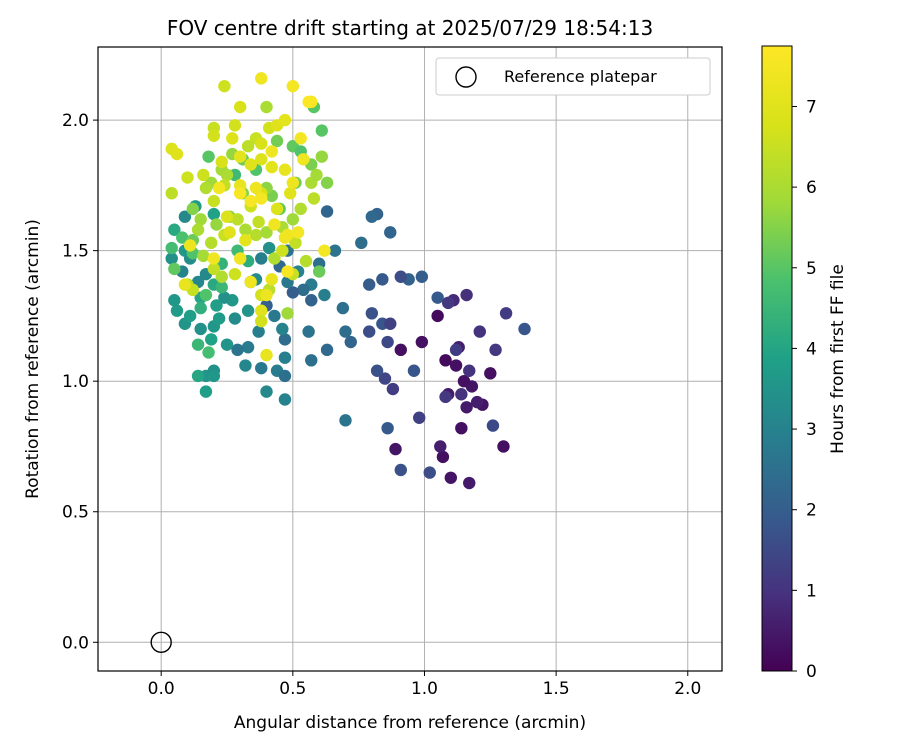  What do you see at coordinates (811, 349) in the screenshot?
I see `colorbar-tick-label: 4` at bounding box center [811, 349].